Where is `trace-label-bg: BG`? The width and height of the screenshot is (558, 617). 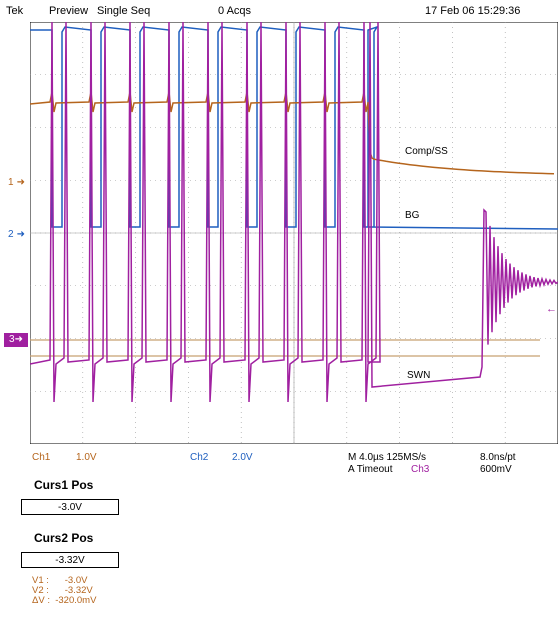
trace-label-bg: BG is located at coordinates (412, 215).